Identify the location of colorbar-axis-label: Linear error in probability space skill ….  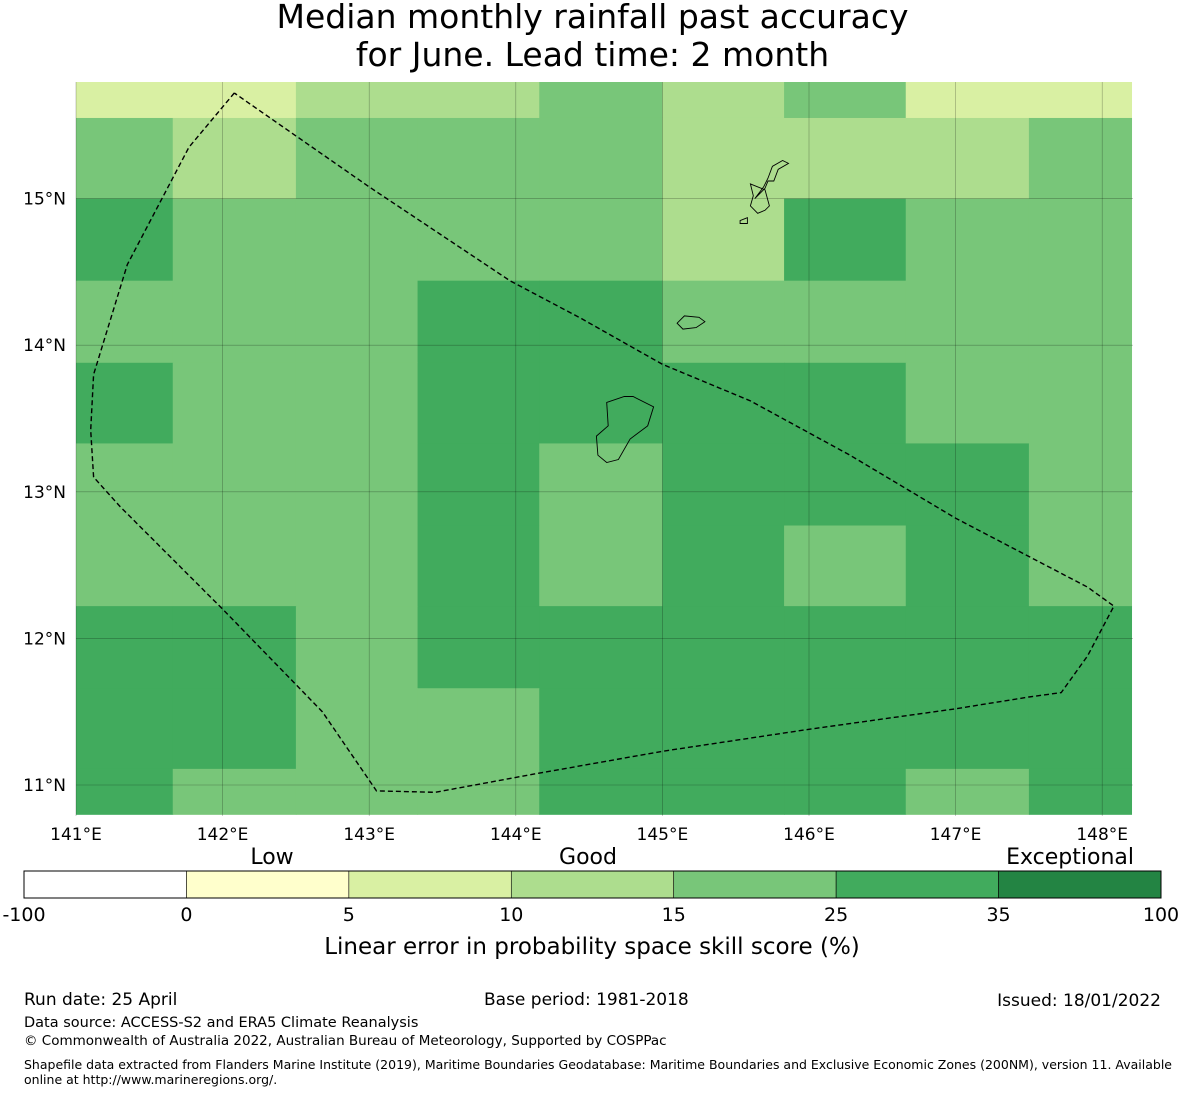
(592, 947).